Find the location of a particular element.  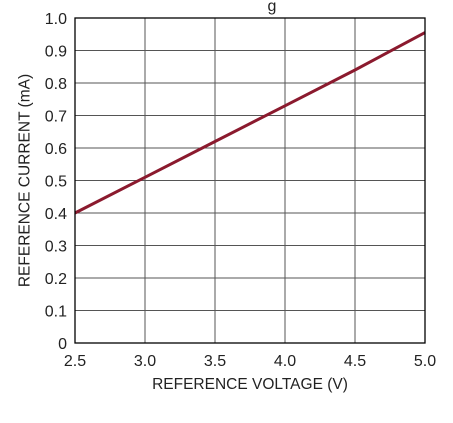

x-axis-label: REFERENCE VOLTAGE (V) is located at coordinates (250, 384).